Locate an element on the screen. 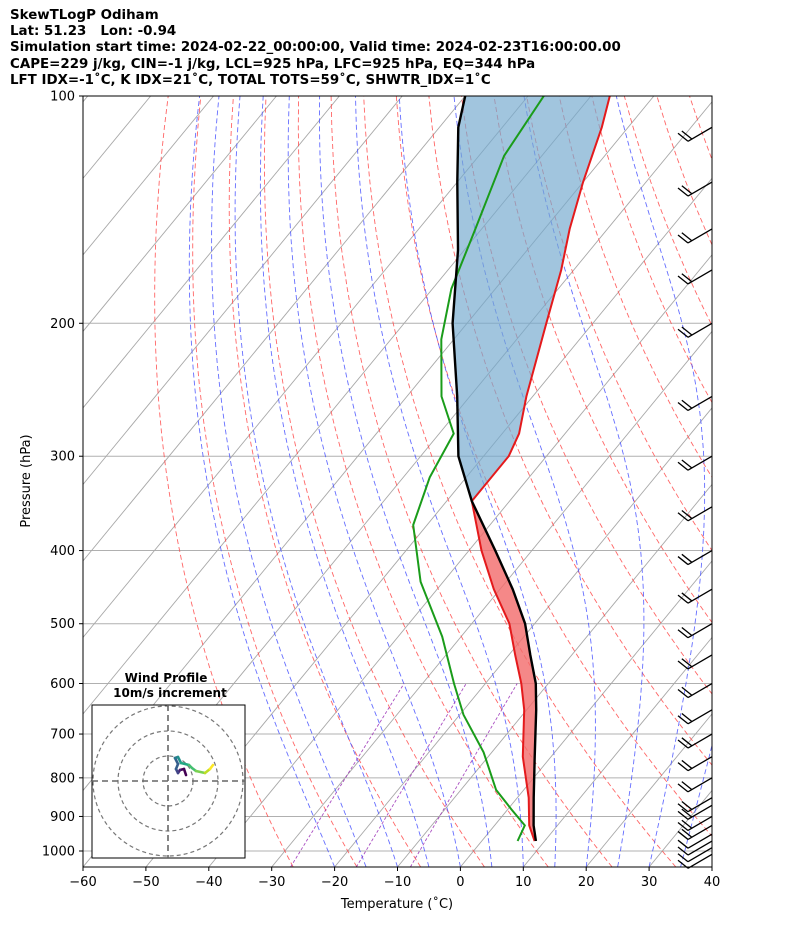  x-tick-label: 40 is located at coordinates (712, 882).